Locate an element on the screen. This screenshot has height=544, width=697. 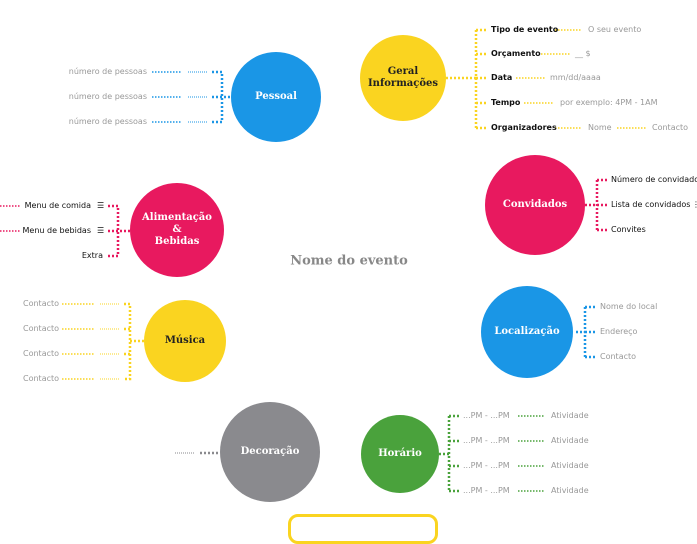
list-item: Tipo de evento is located at coordinates (525, 29).